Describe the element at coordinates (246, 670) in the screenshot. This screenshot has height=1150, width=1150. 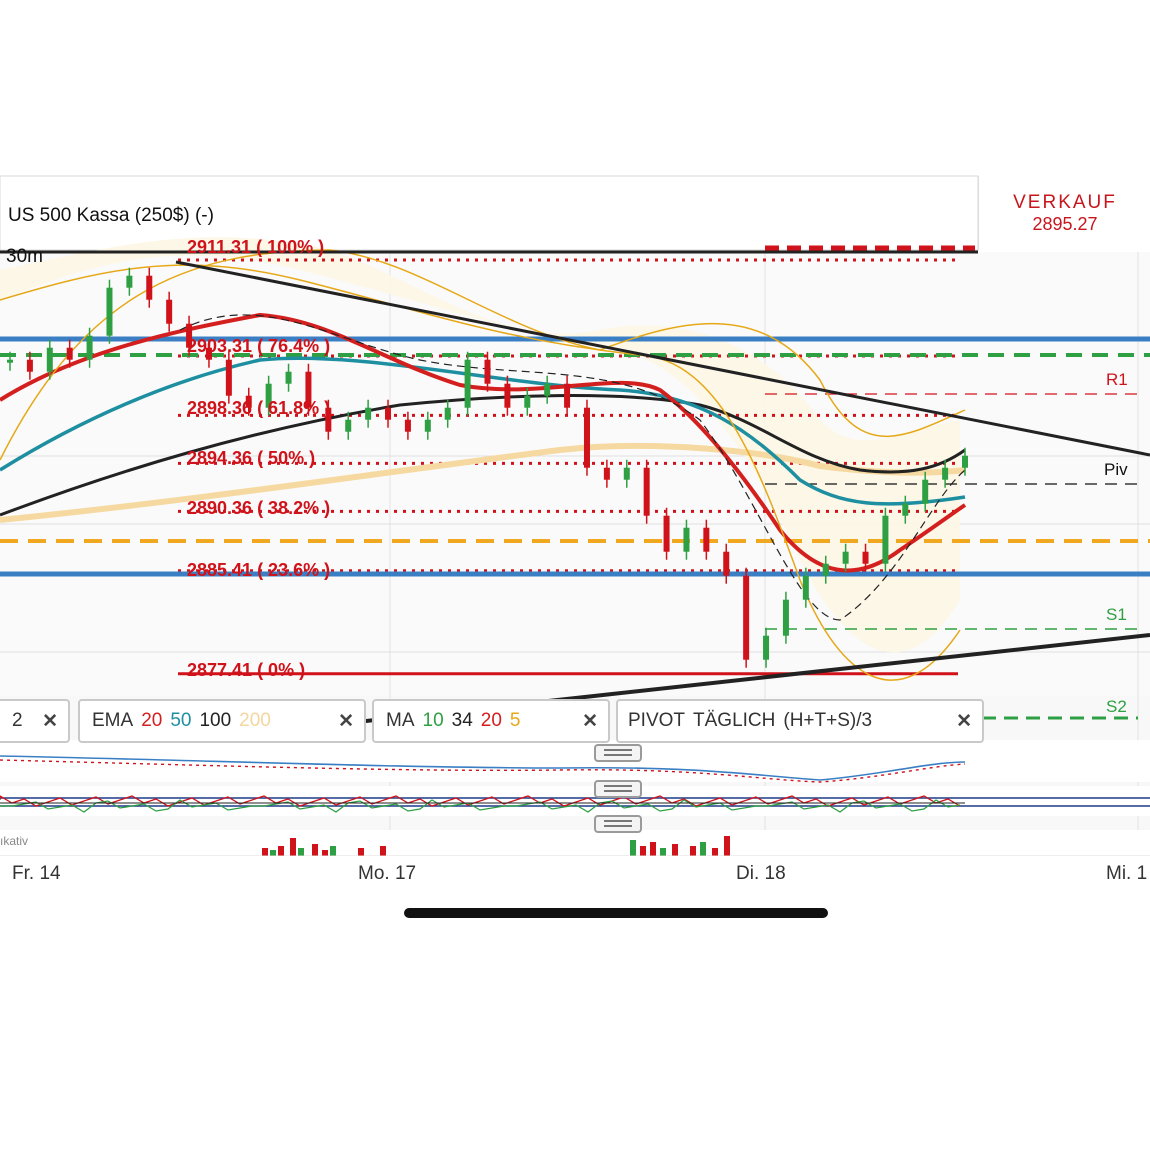
I see `fib-label-0: 2877.41 ( 0% )` at that location.